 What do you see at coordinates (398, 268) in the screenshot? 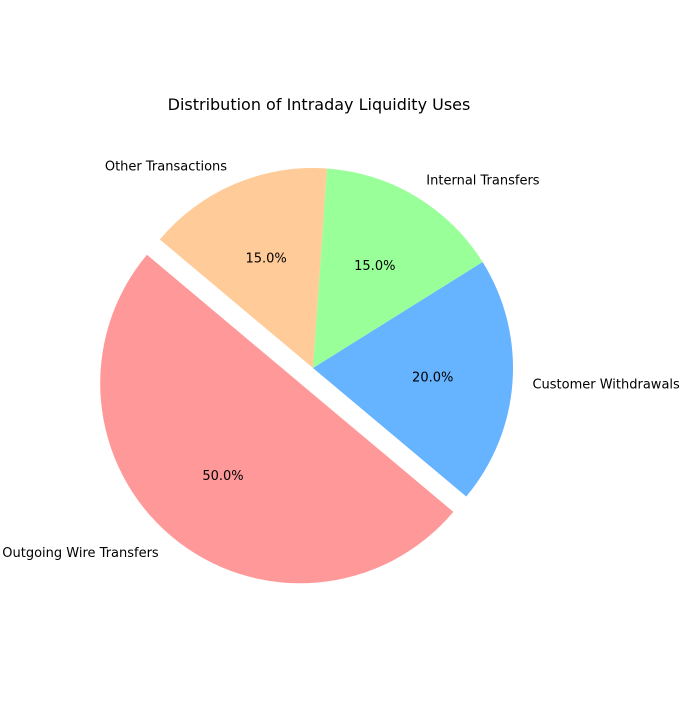
I see `pie-slice-internal-transfers` at bounding box center [398, 268].